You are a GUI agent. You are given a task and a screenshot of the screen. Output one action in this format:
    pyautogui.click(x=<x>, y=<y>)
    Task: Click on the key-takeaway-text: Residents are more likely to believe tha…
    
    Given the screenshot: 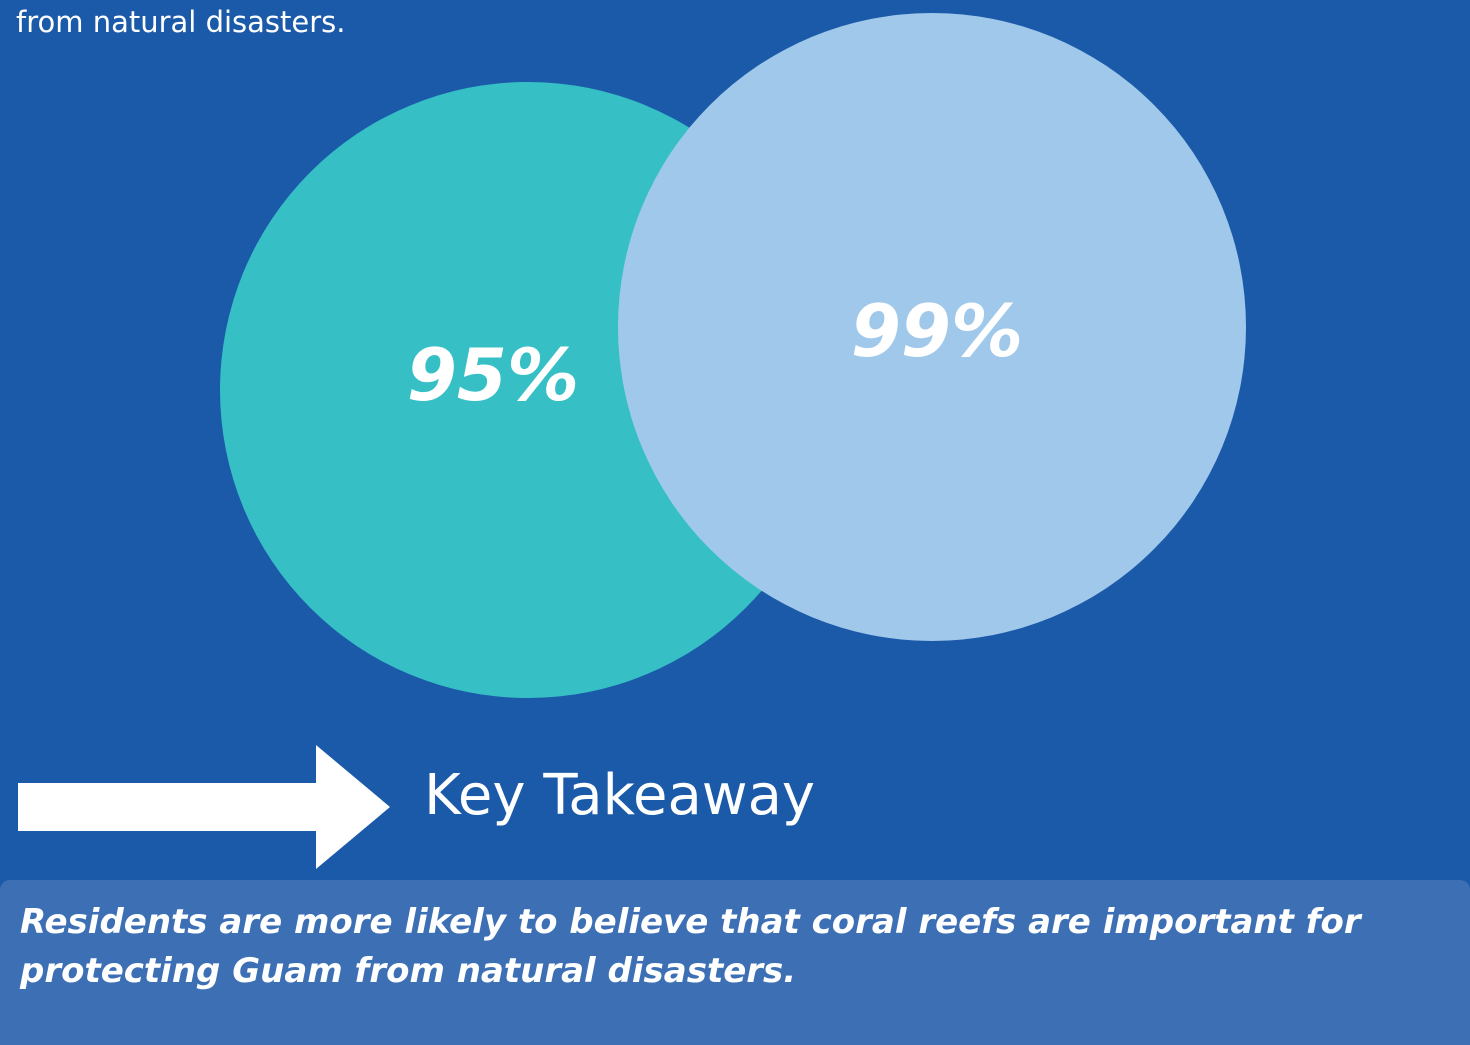 What is the action you would take?
    pyautogui.click(x=690, y=946)
    